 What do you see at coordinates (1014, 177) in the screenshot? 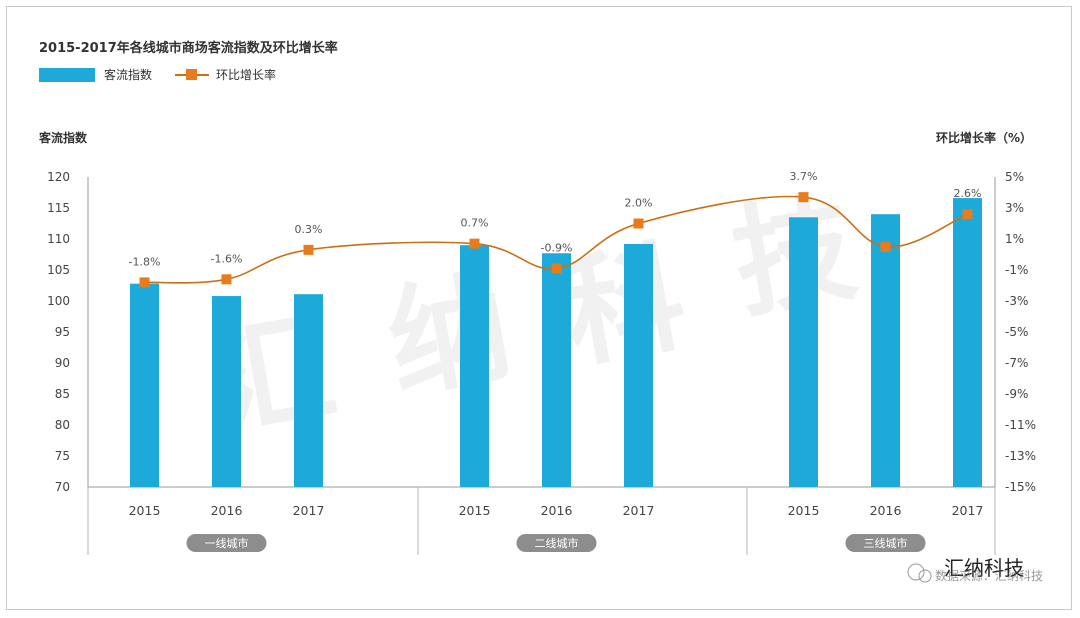
I see `right-tick-label: 5%` at bounding box center [1014, 177].